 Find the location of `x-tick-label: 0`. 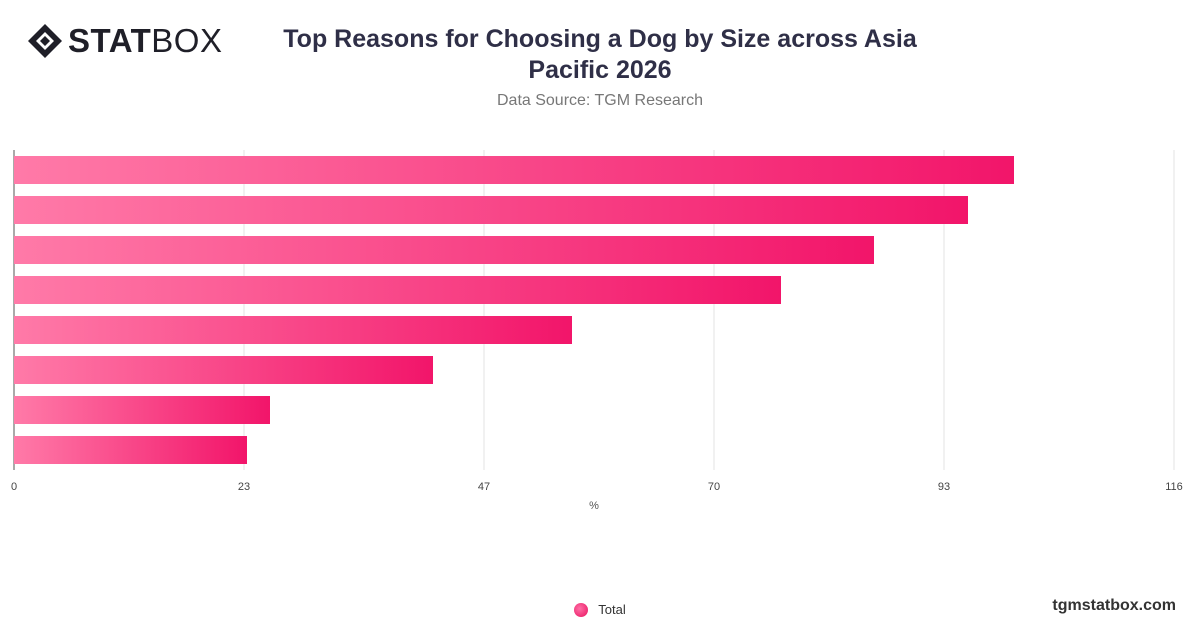

x-tick-label: 0 is located at coordinates (14, 487).